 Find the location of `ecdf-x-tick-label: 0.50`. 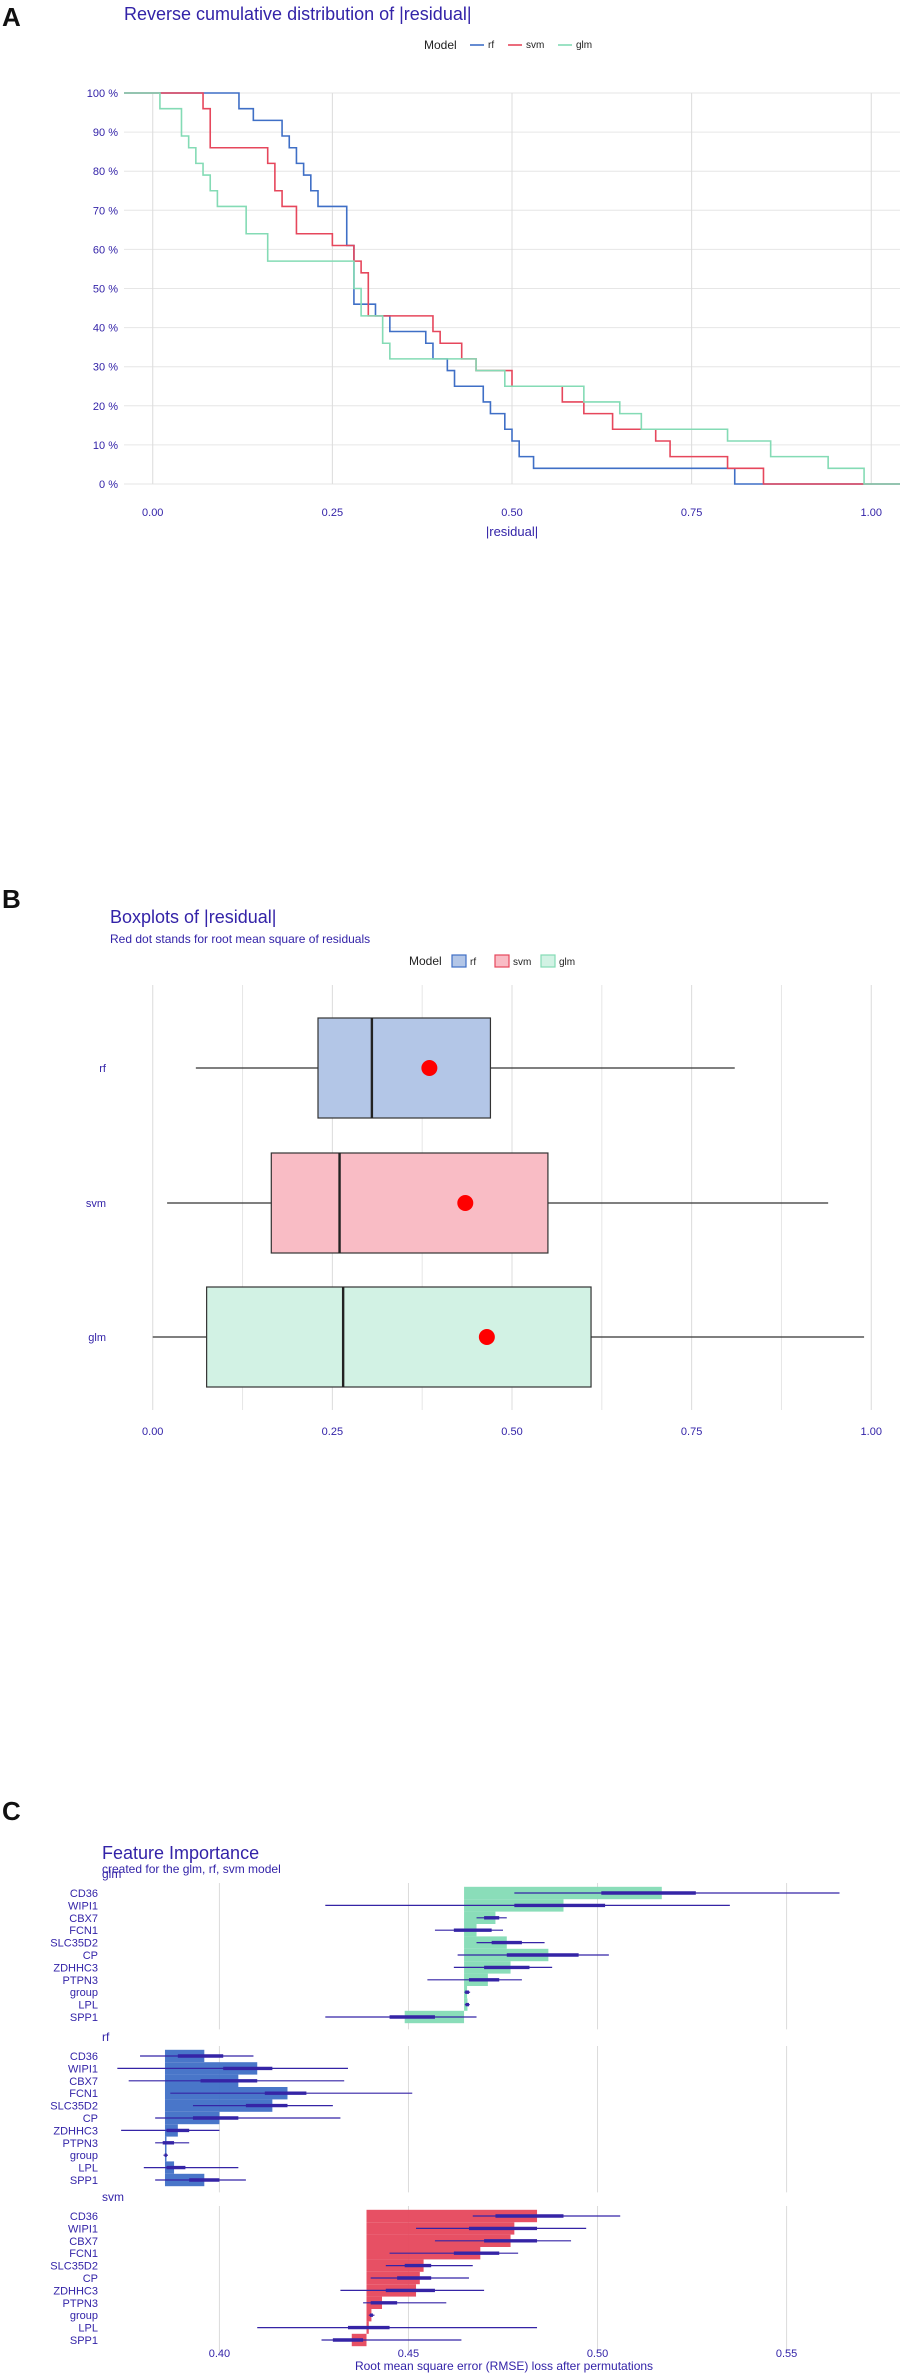

ecdf-x-tick-label: 0.50 is located at coordinates (511, 513).